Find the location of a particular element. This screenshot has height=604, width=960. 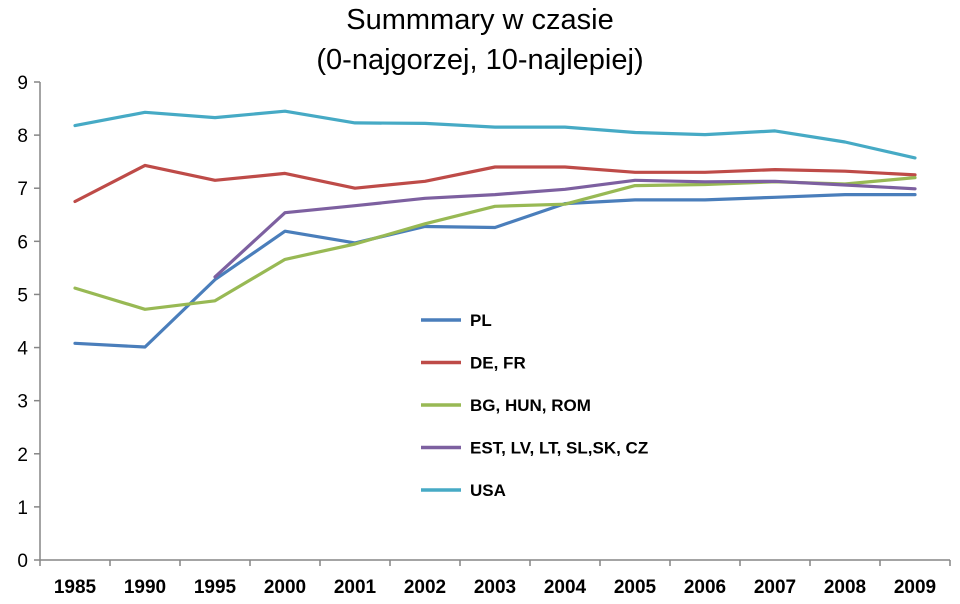

y-tick-label: 1 is located at coordinates (22, 508).